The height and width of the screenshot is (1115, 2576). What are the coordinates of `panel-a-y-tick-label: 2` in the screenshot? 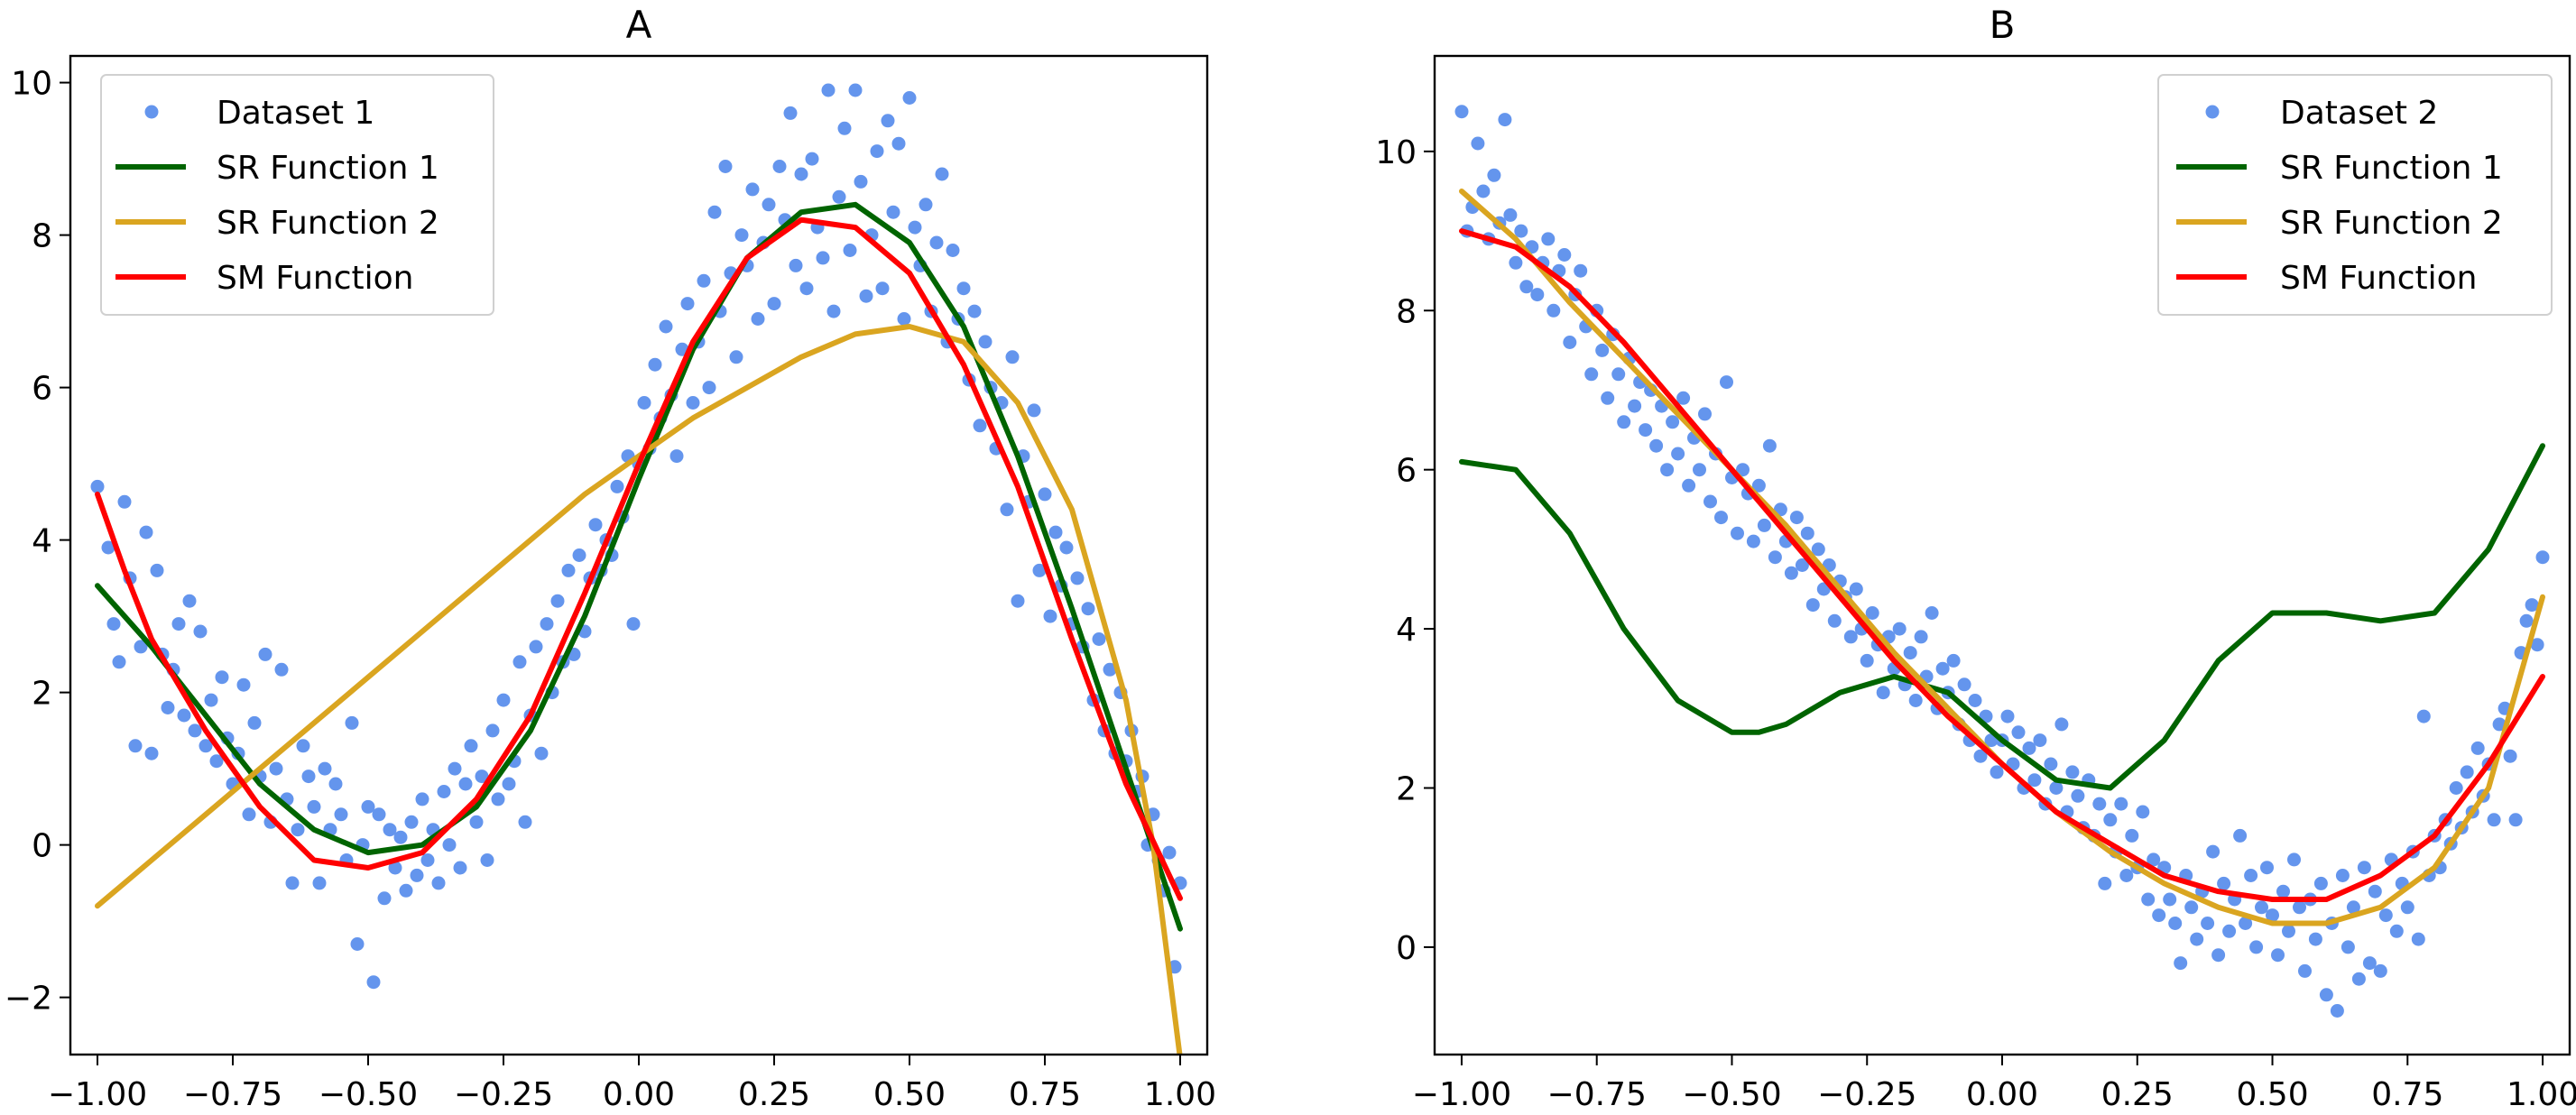 It's located at (42, 694).